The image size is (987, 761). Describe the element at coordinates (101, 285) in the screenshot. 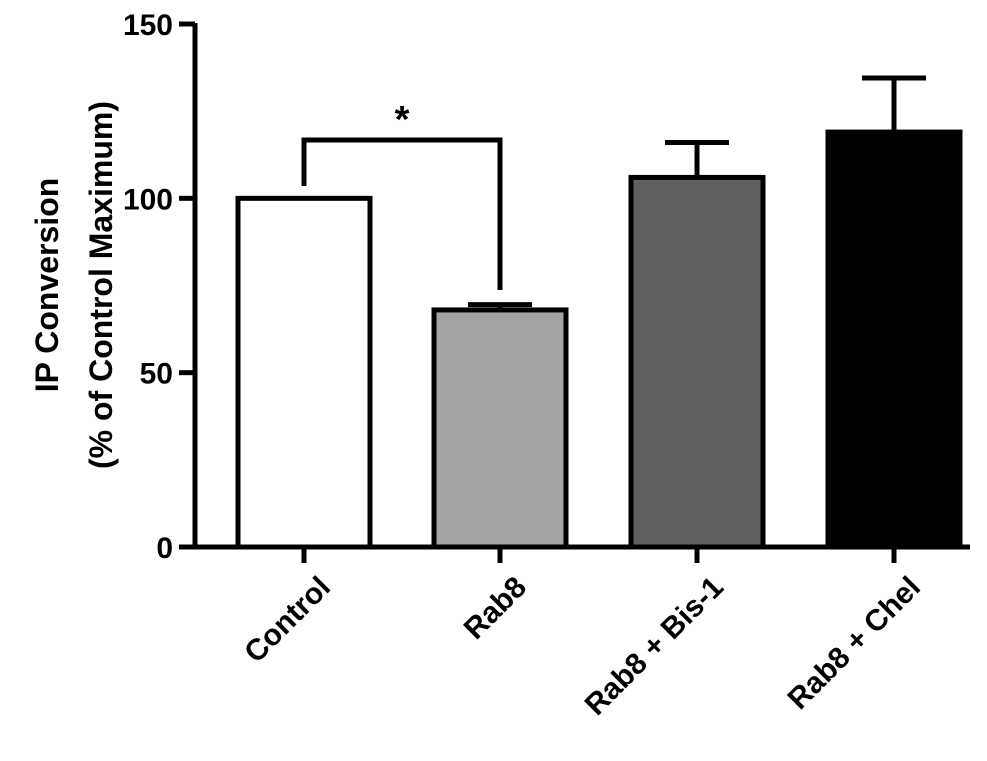

I see `y-axis-title-line-2: (% of Control Maximum)` at that location.